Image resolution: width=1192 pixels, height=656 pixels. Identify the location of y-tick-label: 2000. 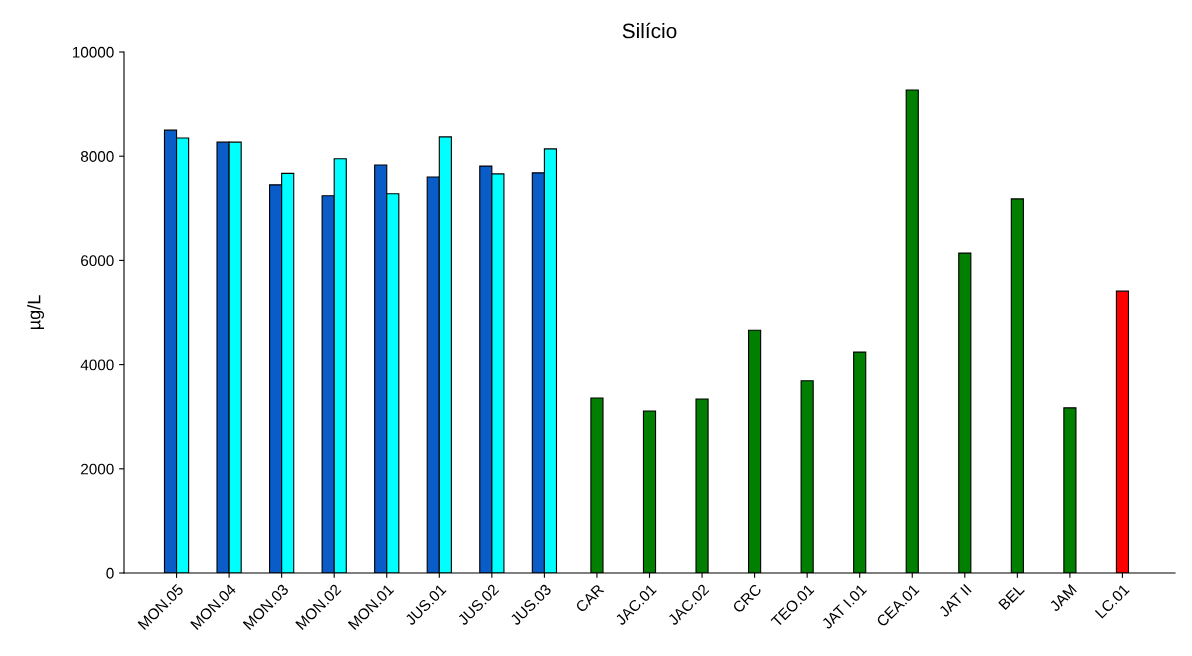
(97, 469).